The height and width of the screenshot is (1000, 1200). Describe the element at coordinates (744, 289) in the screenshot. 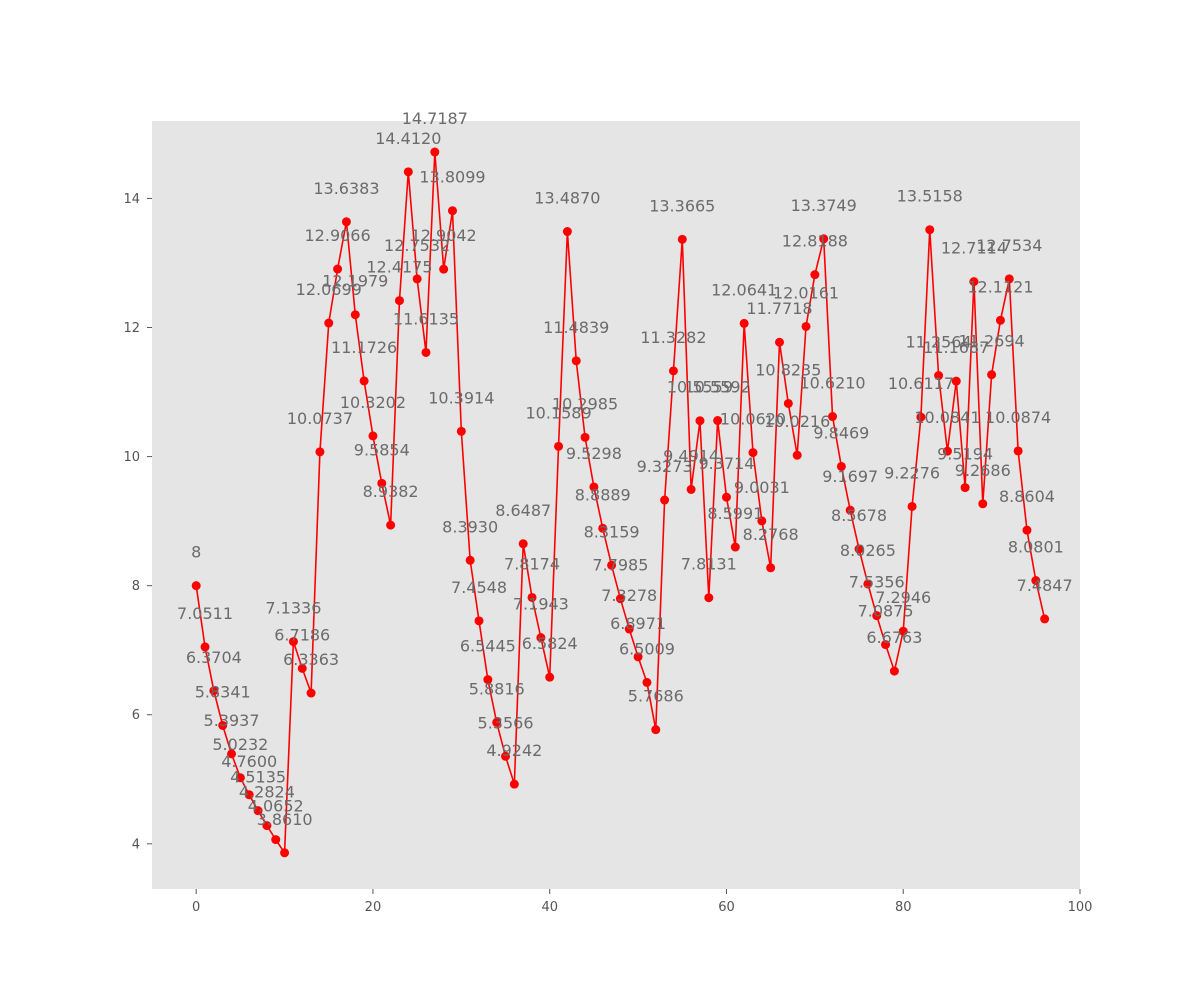

I see `data-label: 12.0641` at that location.